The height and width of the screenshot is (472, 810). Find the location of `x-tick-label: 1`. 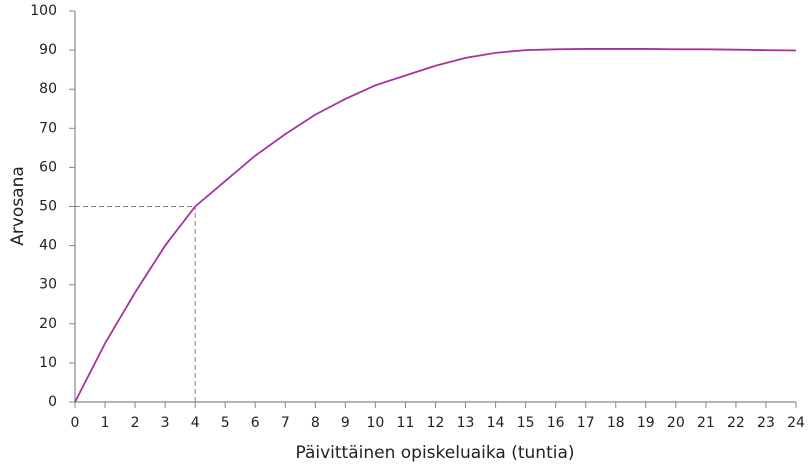

x-tick-label: 1 is located at coordinates (105, 423).